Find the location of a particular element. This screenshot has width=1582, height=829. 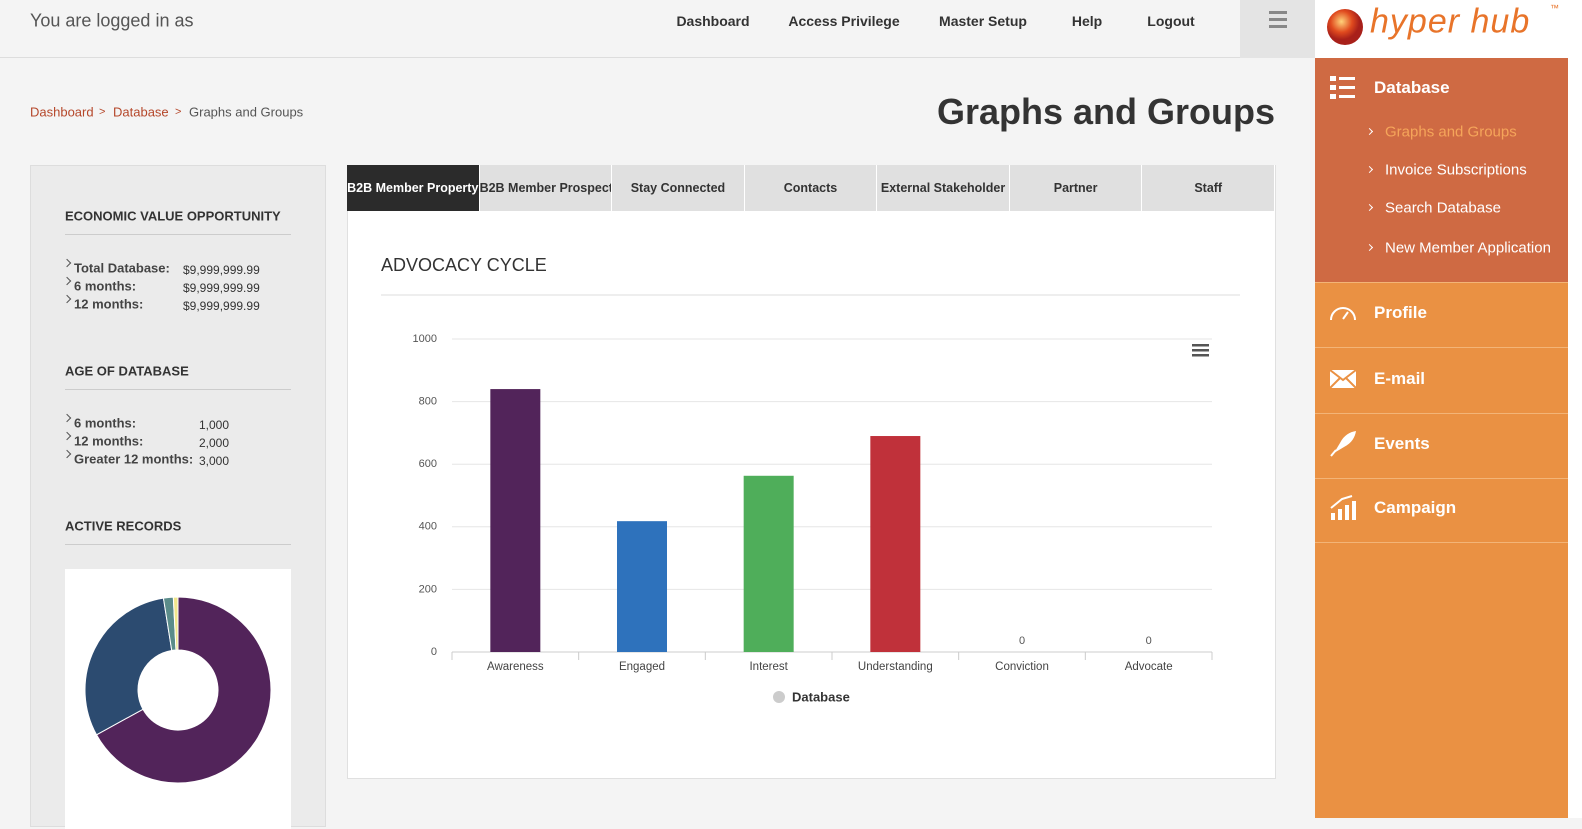

nav-link: Logout is located at coordinates (1171, 21).